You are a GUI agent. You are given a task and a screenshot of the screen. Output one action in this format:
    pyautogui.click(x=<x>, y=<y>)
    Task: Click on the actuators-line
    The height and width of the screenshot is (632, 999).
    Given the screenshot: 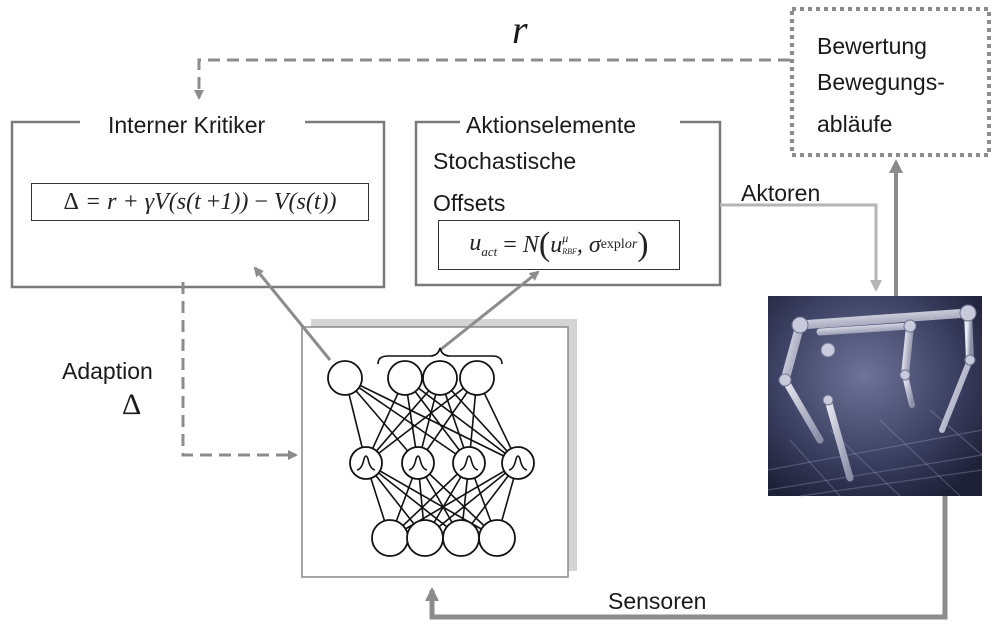 What is the action you would take?
    pyautogui.click(x=801, y=247)
    